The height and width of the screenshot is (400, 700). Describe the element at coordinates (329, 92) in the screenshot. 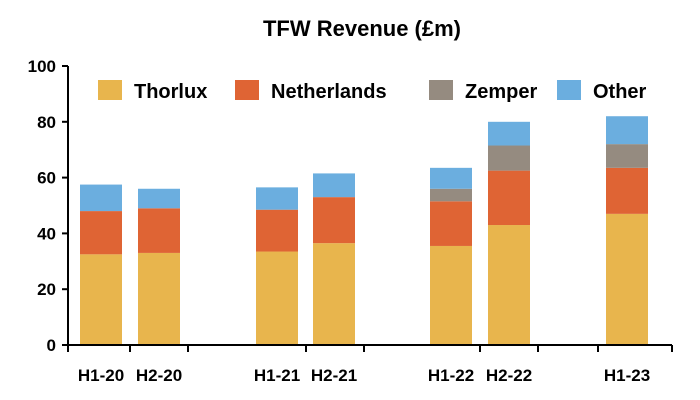

I see `legend-label-netherlands: Netherlands` at that location.